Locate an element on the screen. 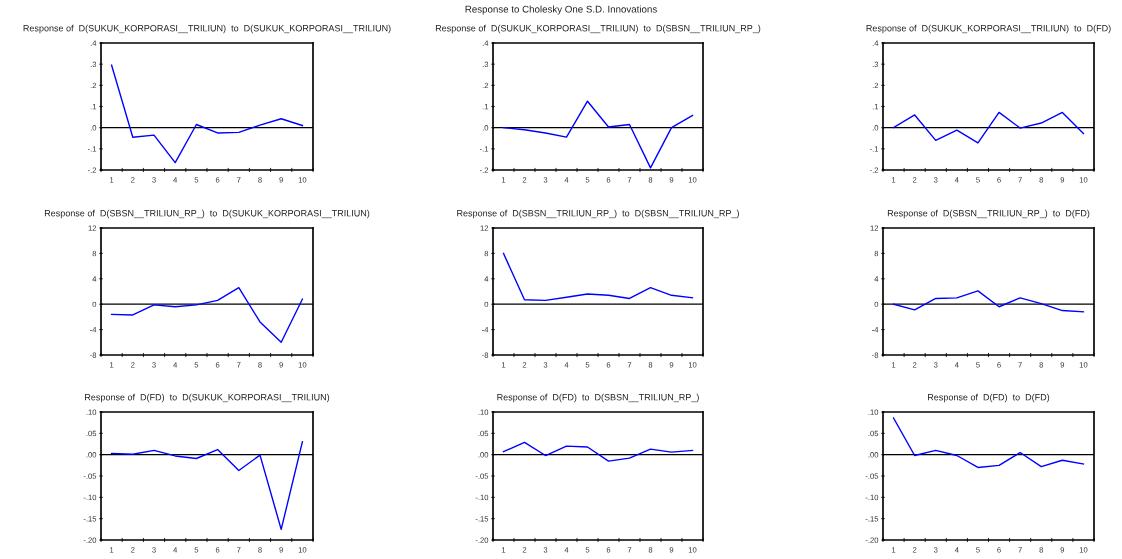 This screenshot has height=559, width=1122. text: Response to Cholesky One S.D. Innovations is located at coordinates (561, 10).